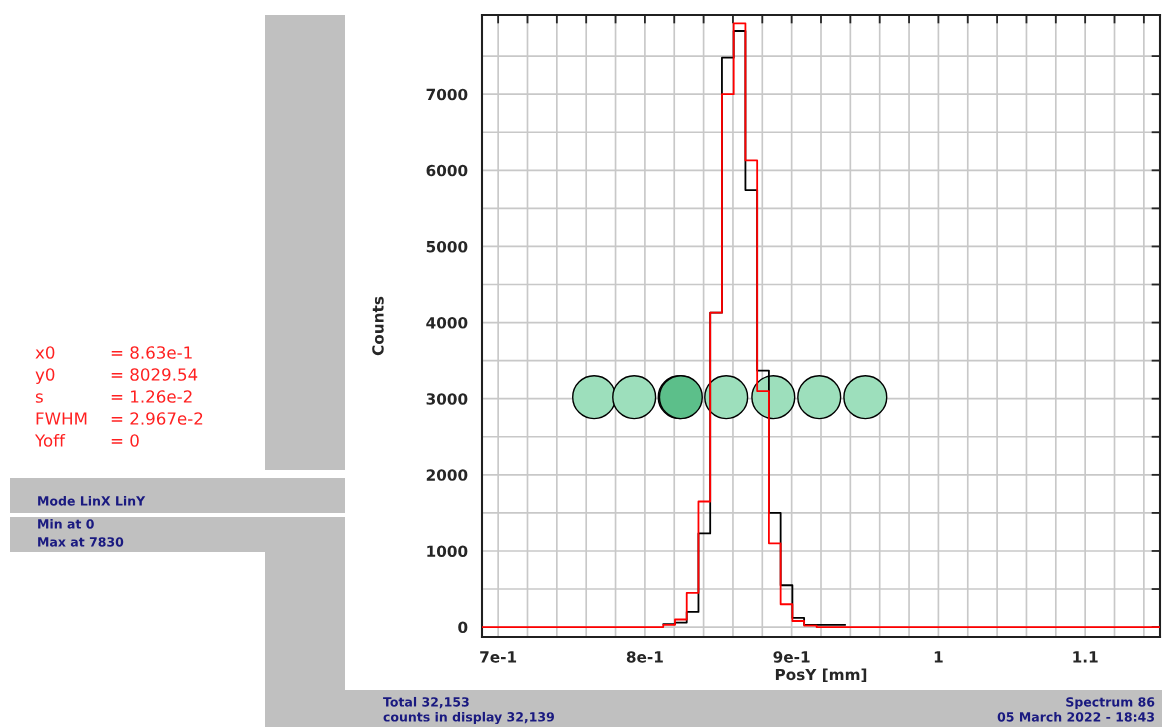  Describe the element at coordinates (821, 675) in the screenshot. I see `x-axis-title: PosY [mm]` at that location.